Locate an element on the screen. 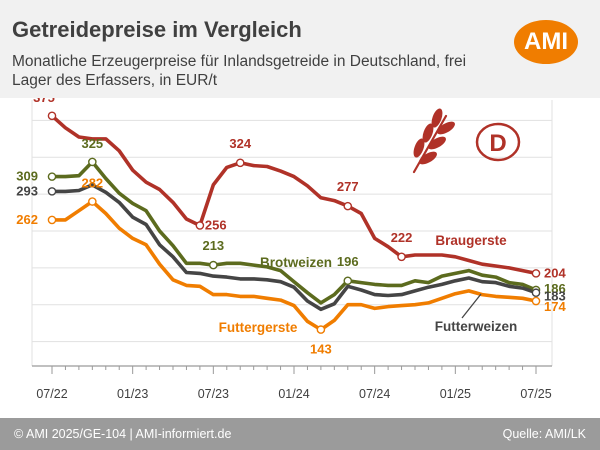 Image resolution: width=600 pixels, height=450 pixels. data-label: 204 is located at coordinates (555, 272).